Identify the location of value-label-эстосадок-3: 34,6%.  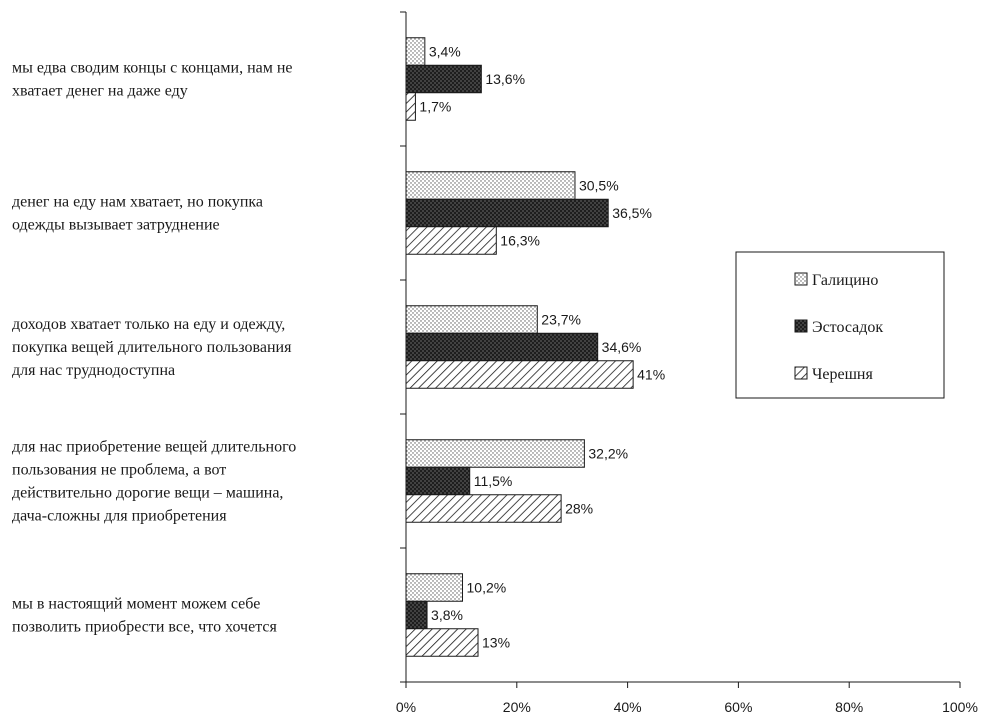
(622, 347).